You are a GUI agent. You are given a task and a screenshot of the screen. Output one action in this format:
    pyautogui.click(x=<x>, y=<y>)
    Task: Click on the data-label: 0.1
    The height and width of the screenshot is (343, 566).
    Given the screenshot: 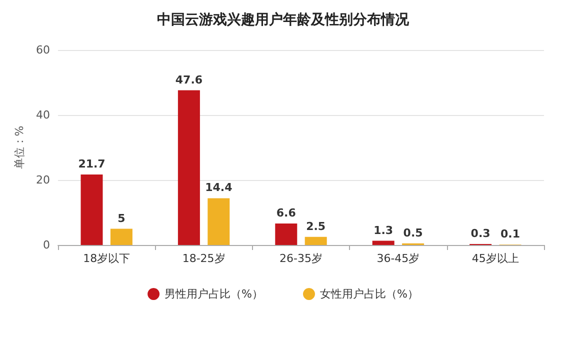 What is the action you would take?
    pyautogui.click(x=510, y=234)
    